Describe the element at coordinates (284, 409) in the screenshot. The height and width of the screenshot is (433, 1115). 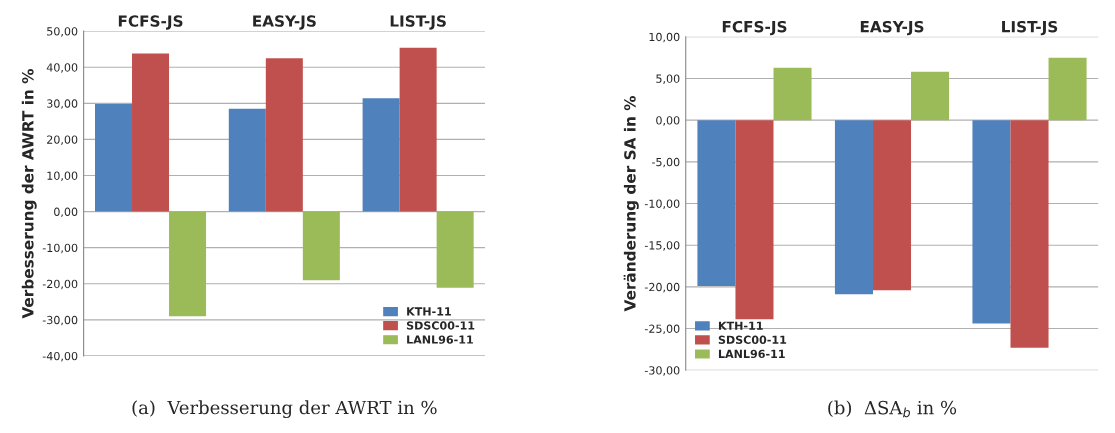
I see `text: (a) Verbesserung der AWRT in %` at that location.